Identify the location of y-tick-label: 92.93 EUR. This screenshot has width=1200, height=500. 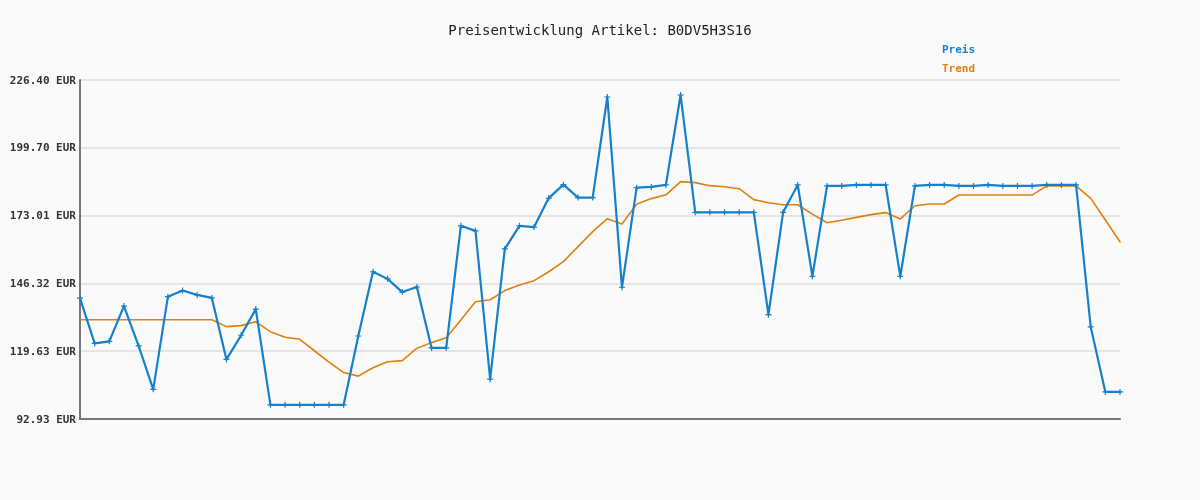
(46, 419).